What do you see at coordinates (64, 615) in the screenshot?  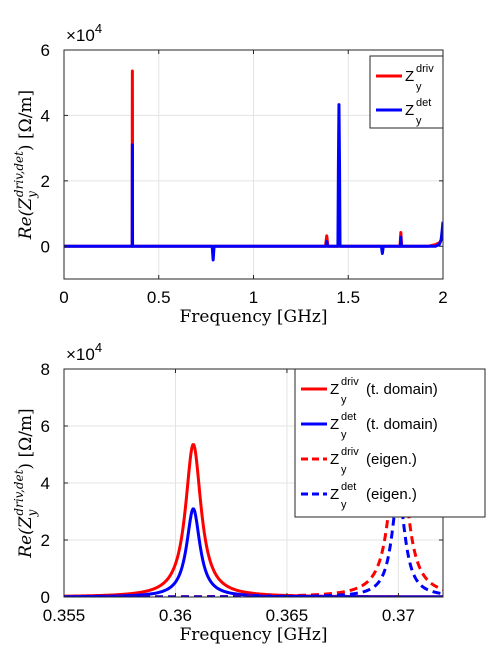 I see `x-tick-label: 0.355` at bounding box center [64, 615].